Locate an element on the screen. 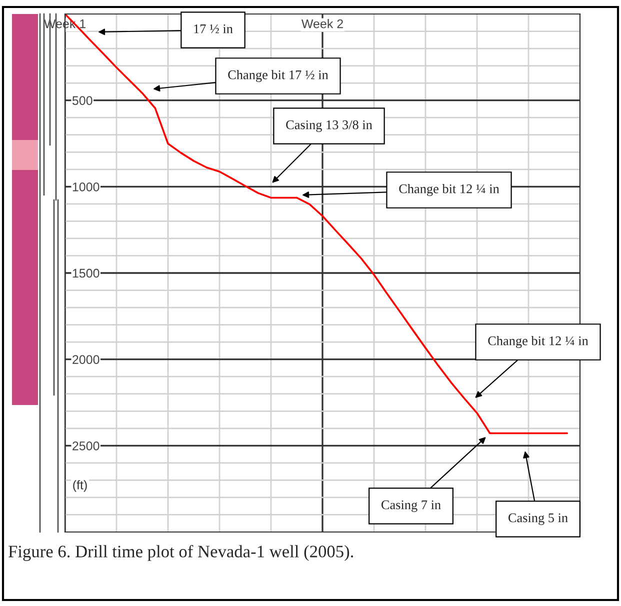  annotation: Casing 7 in is located at coordinates (411, 506).